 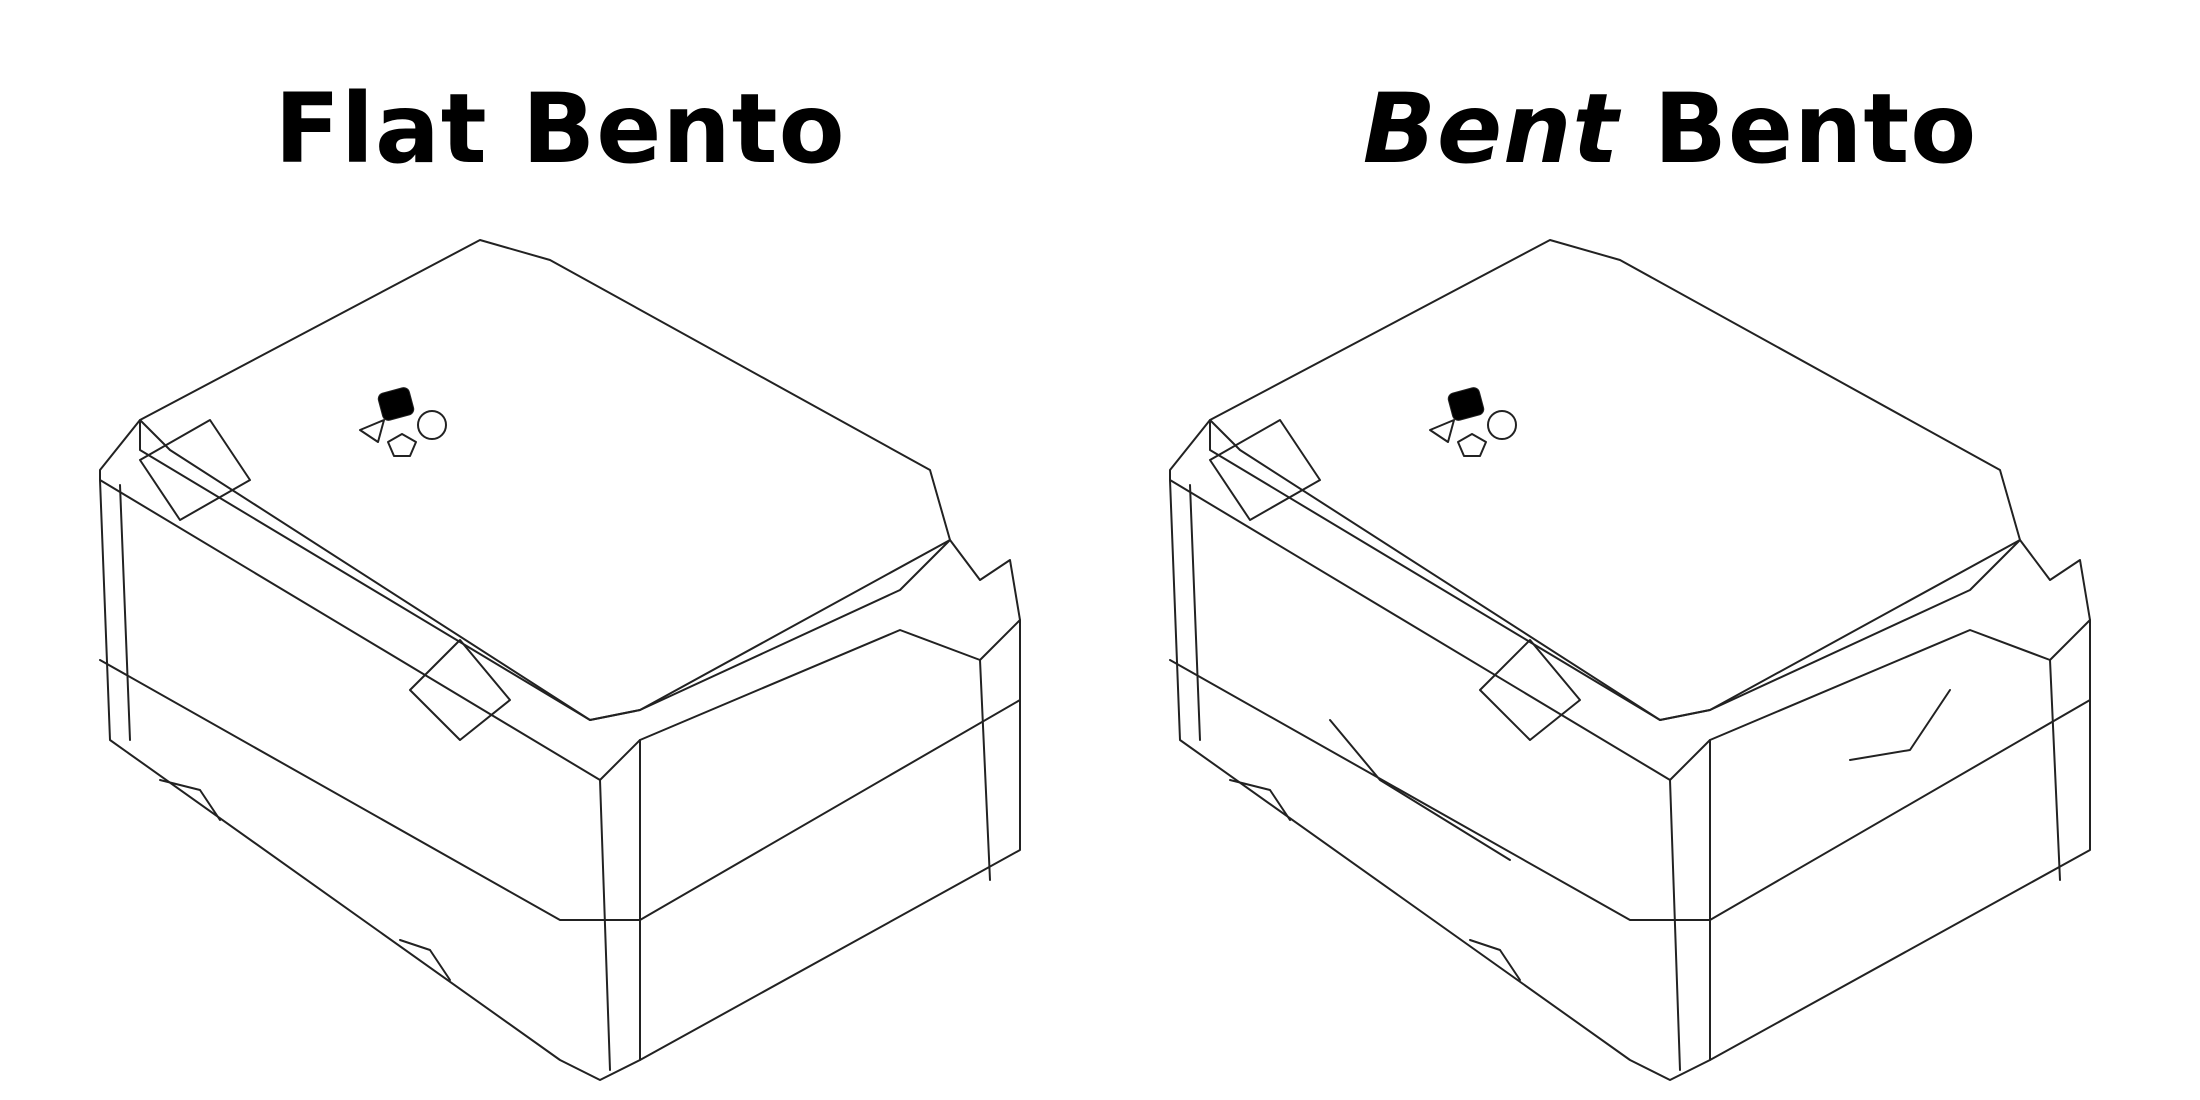 I want to click on bent-cutout-left, so click(x=1420, y=790).